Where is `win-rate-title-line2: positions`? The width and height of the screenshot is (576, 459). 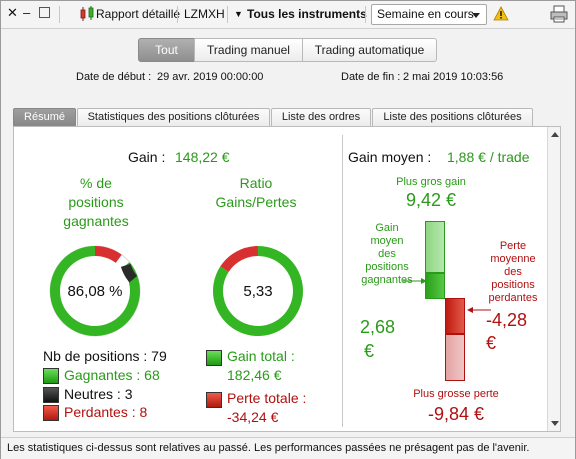 win-rate-title-line2: positions is located at coordinates (96, 202).